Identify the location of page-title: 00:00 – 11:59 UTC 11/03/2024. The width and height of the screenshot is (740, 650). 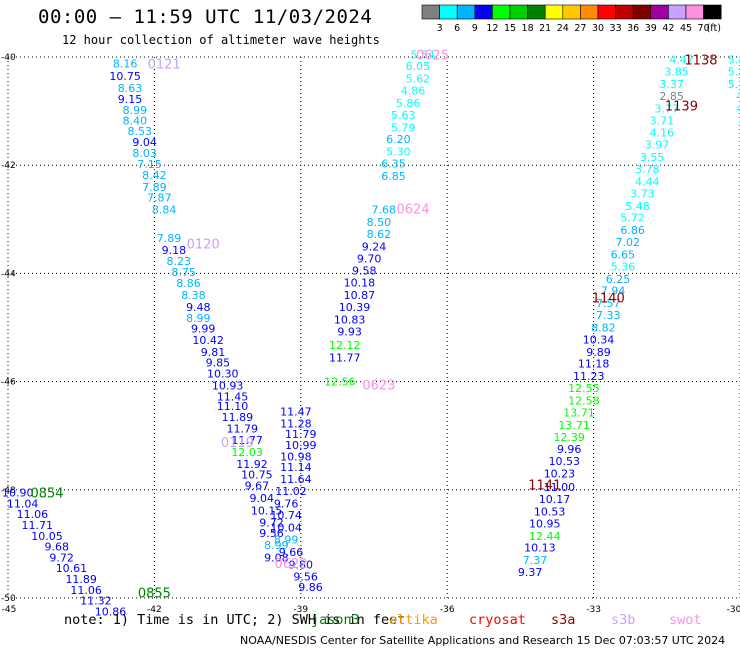
(205, 17).